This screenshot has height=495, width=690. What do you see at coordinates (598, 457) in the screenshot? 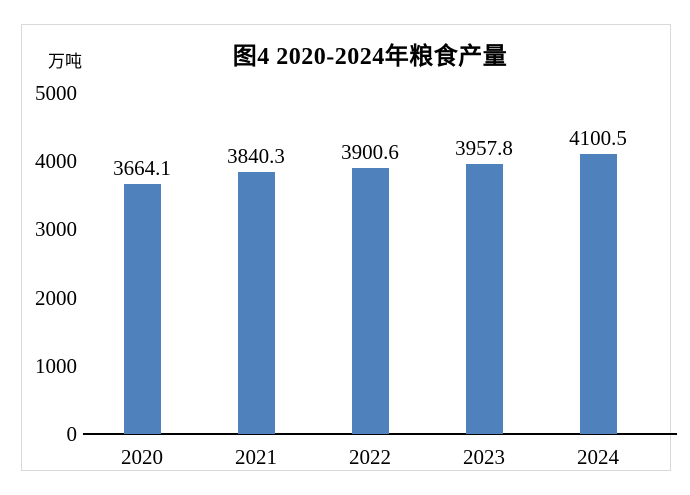
I see `x-axis-tick-label: 2024` at bounding box center [598, 457].